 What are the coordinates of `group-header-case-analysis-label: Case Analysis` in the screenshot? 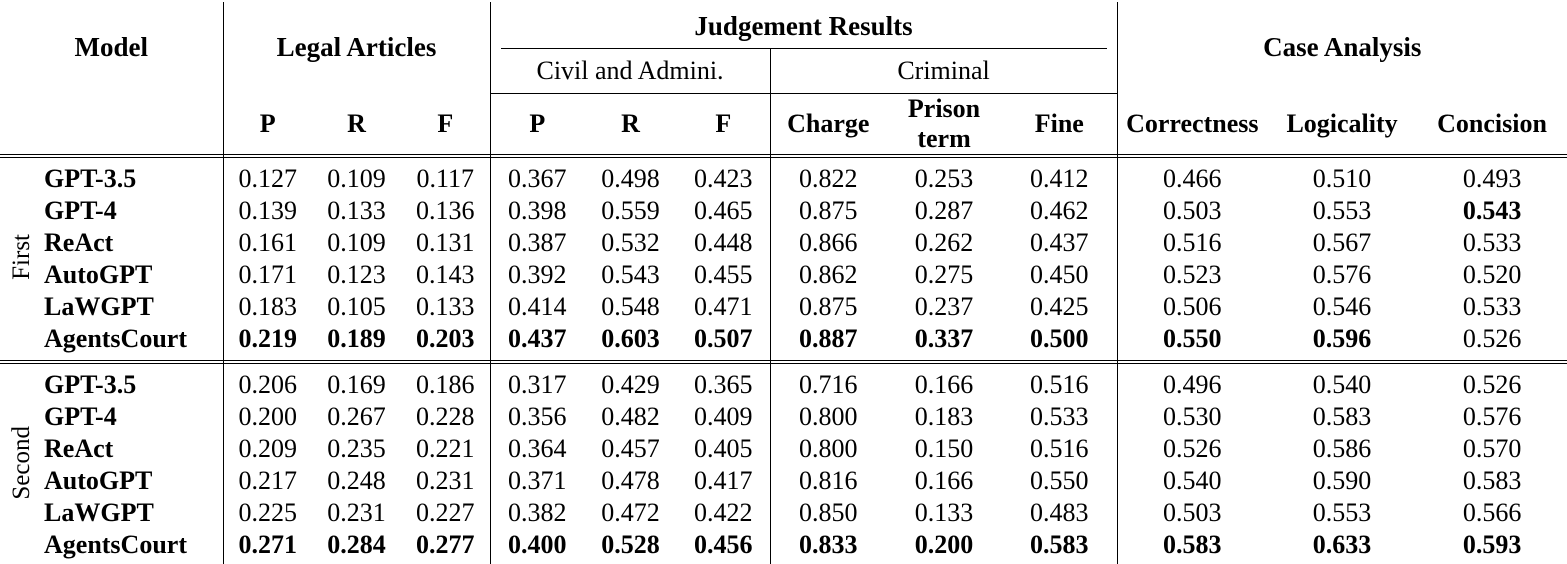 It's located at (1342, 47).